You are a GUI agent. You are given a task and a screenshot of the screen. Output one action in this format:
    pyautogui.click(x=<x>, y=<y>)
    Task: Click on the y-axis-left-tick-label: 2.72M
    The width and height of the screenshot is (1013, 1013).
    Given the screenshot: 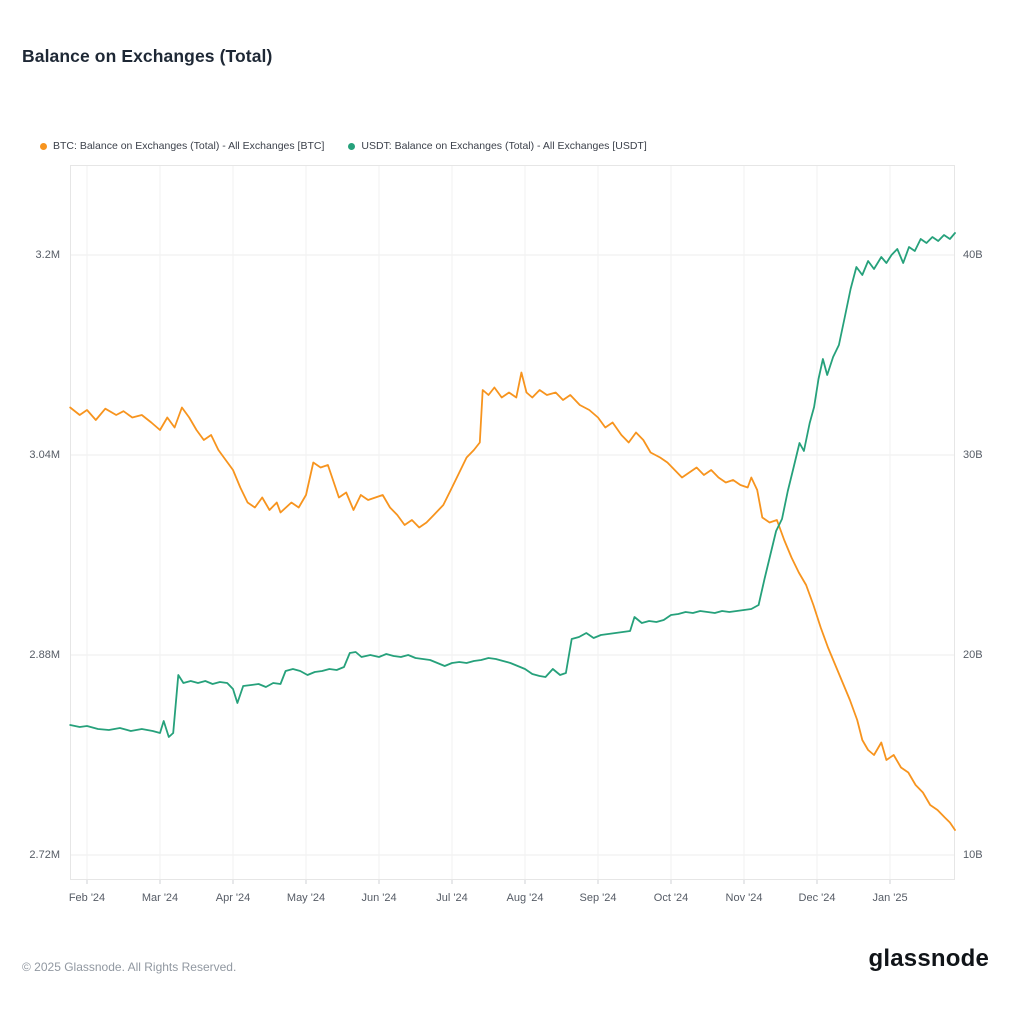 What is the action you would take?
    pyautogui.click(x=44, y=855)
    